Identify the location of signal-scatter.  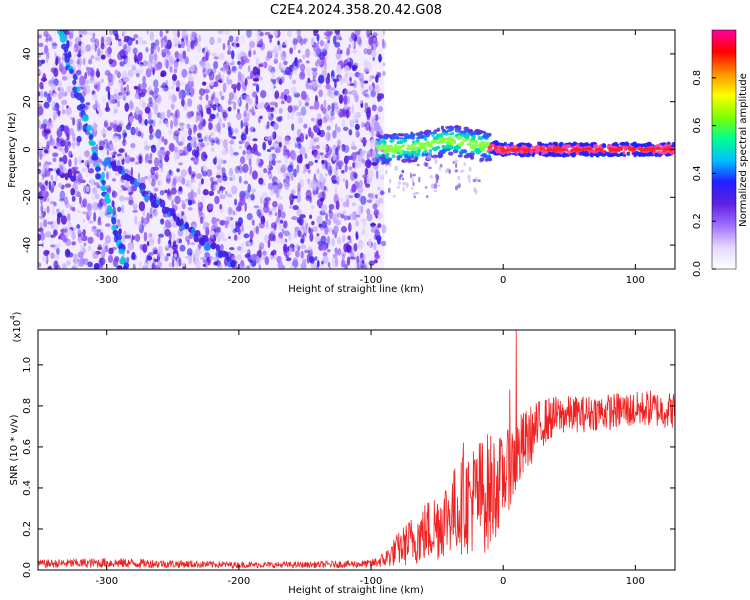
(456, 188).